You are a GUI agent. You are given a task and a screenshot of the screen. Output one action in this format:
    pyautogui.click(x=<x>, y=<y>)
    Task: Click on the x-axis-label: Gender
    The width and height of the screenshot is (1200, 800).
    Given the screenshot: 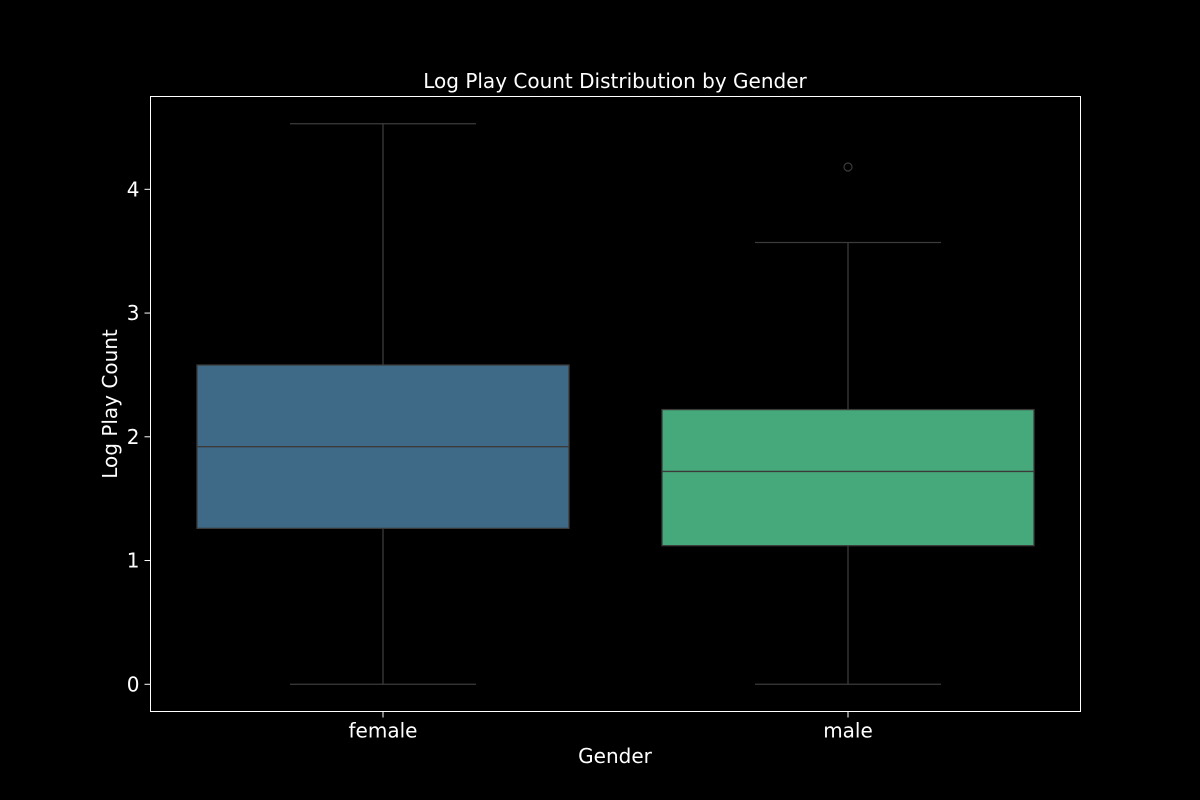 What is the action you would take?
    pyautogui.click(x=615, y=756)
    